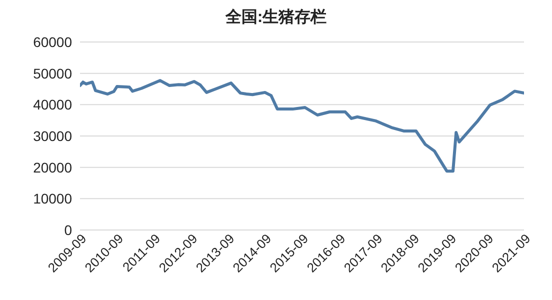 This screenshot has height=300, width=552. I want to click on y-tick-label: 60000, so click(52, 42).